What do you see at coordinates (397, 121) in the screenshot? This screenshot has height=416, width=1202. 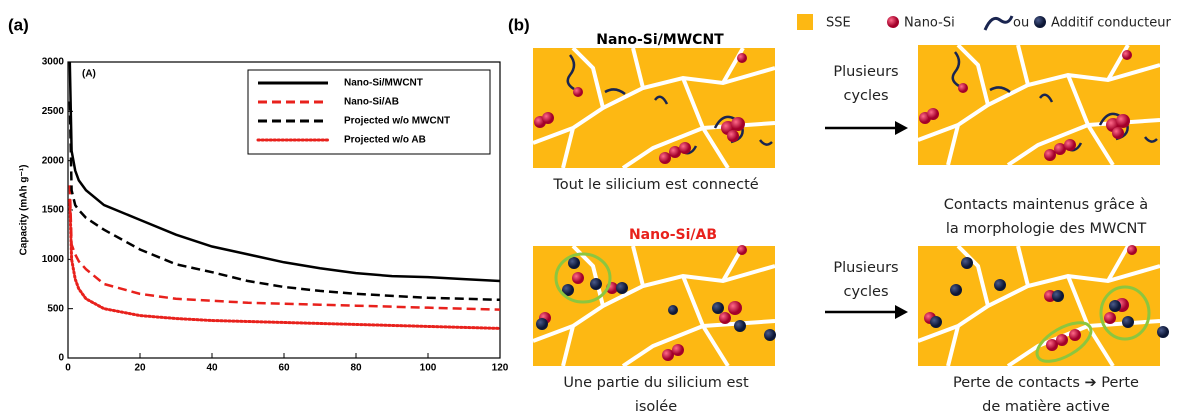 I see `legend-label: Projected w/o MWCNT` at bounding box center [397, 121].